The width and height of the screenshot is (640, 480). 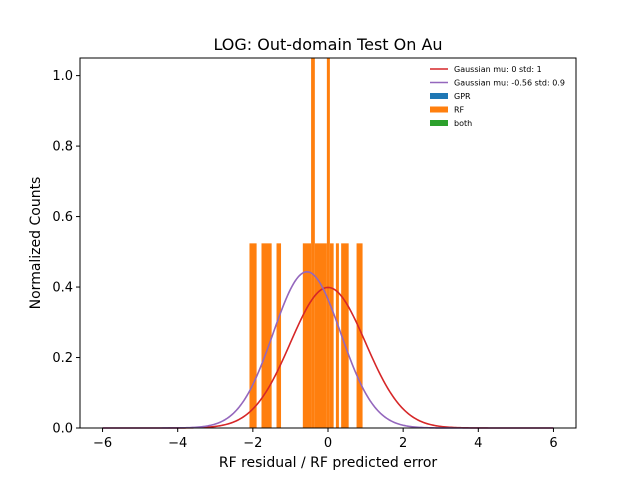 What do you see at coordinates (66, 253) in the screenshot?
I see `y-axis-ticks: 0.0 0.2 0.4 0.6 0.8 1.0` at bounding box center [66, 253].